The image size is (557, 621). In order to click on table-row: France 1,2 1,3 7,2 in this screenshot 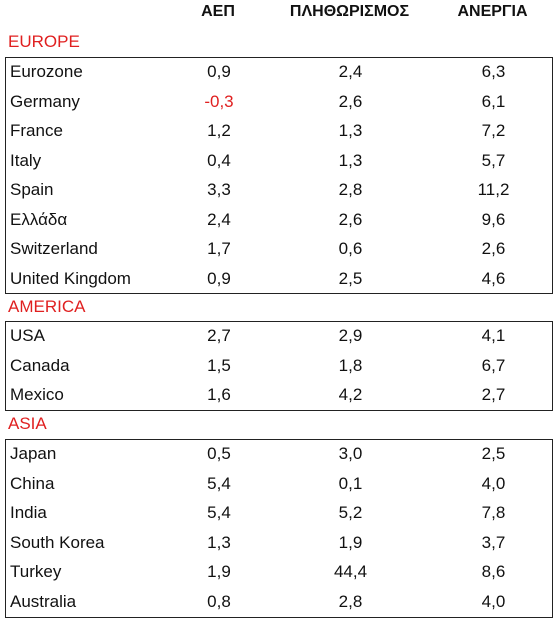, I will do `click(279, 132)`.